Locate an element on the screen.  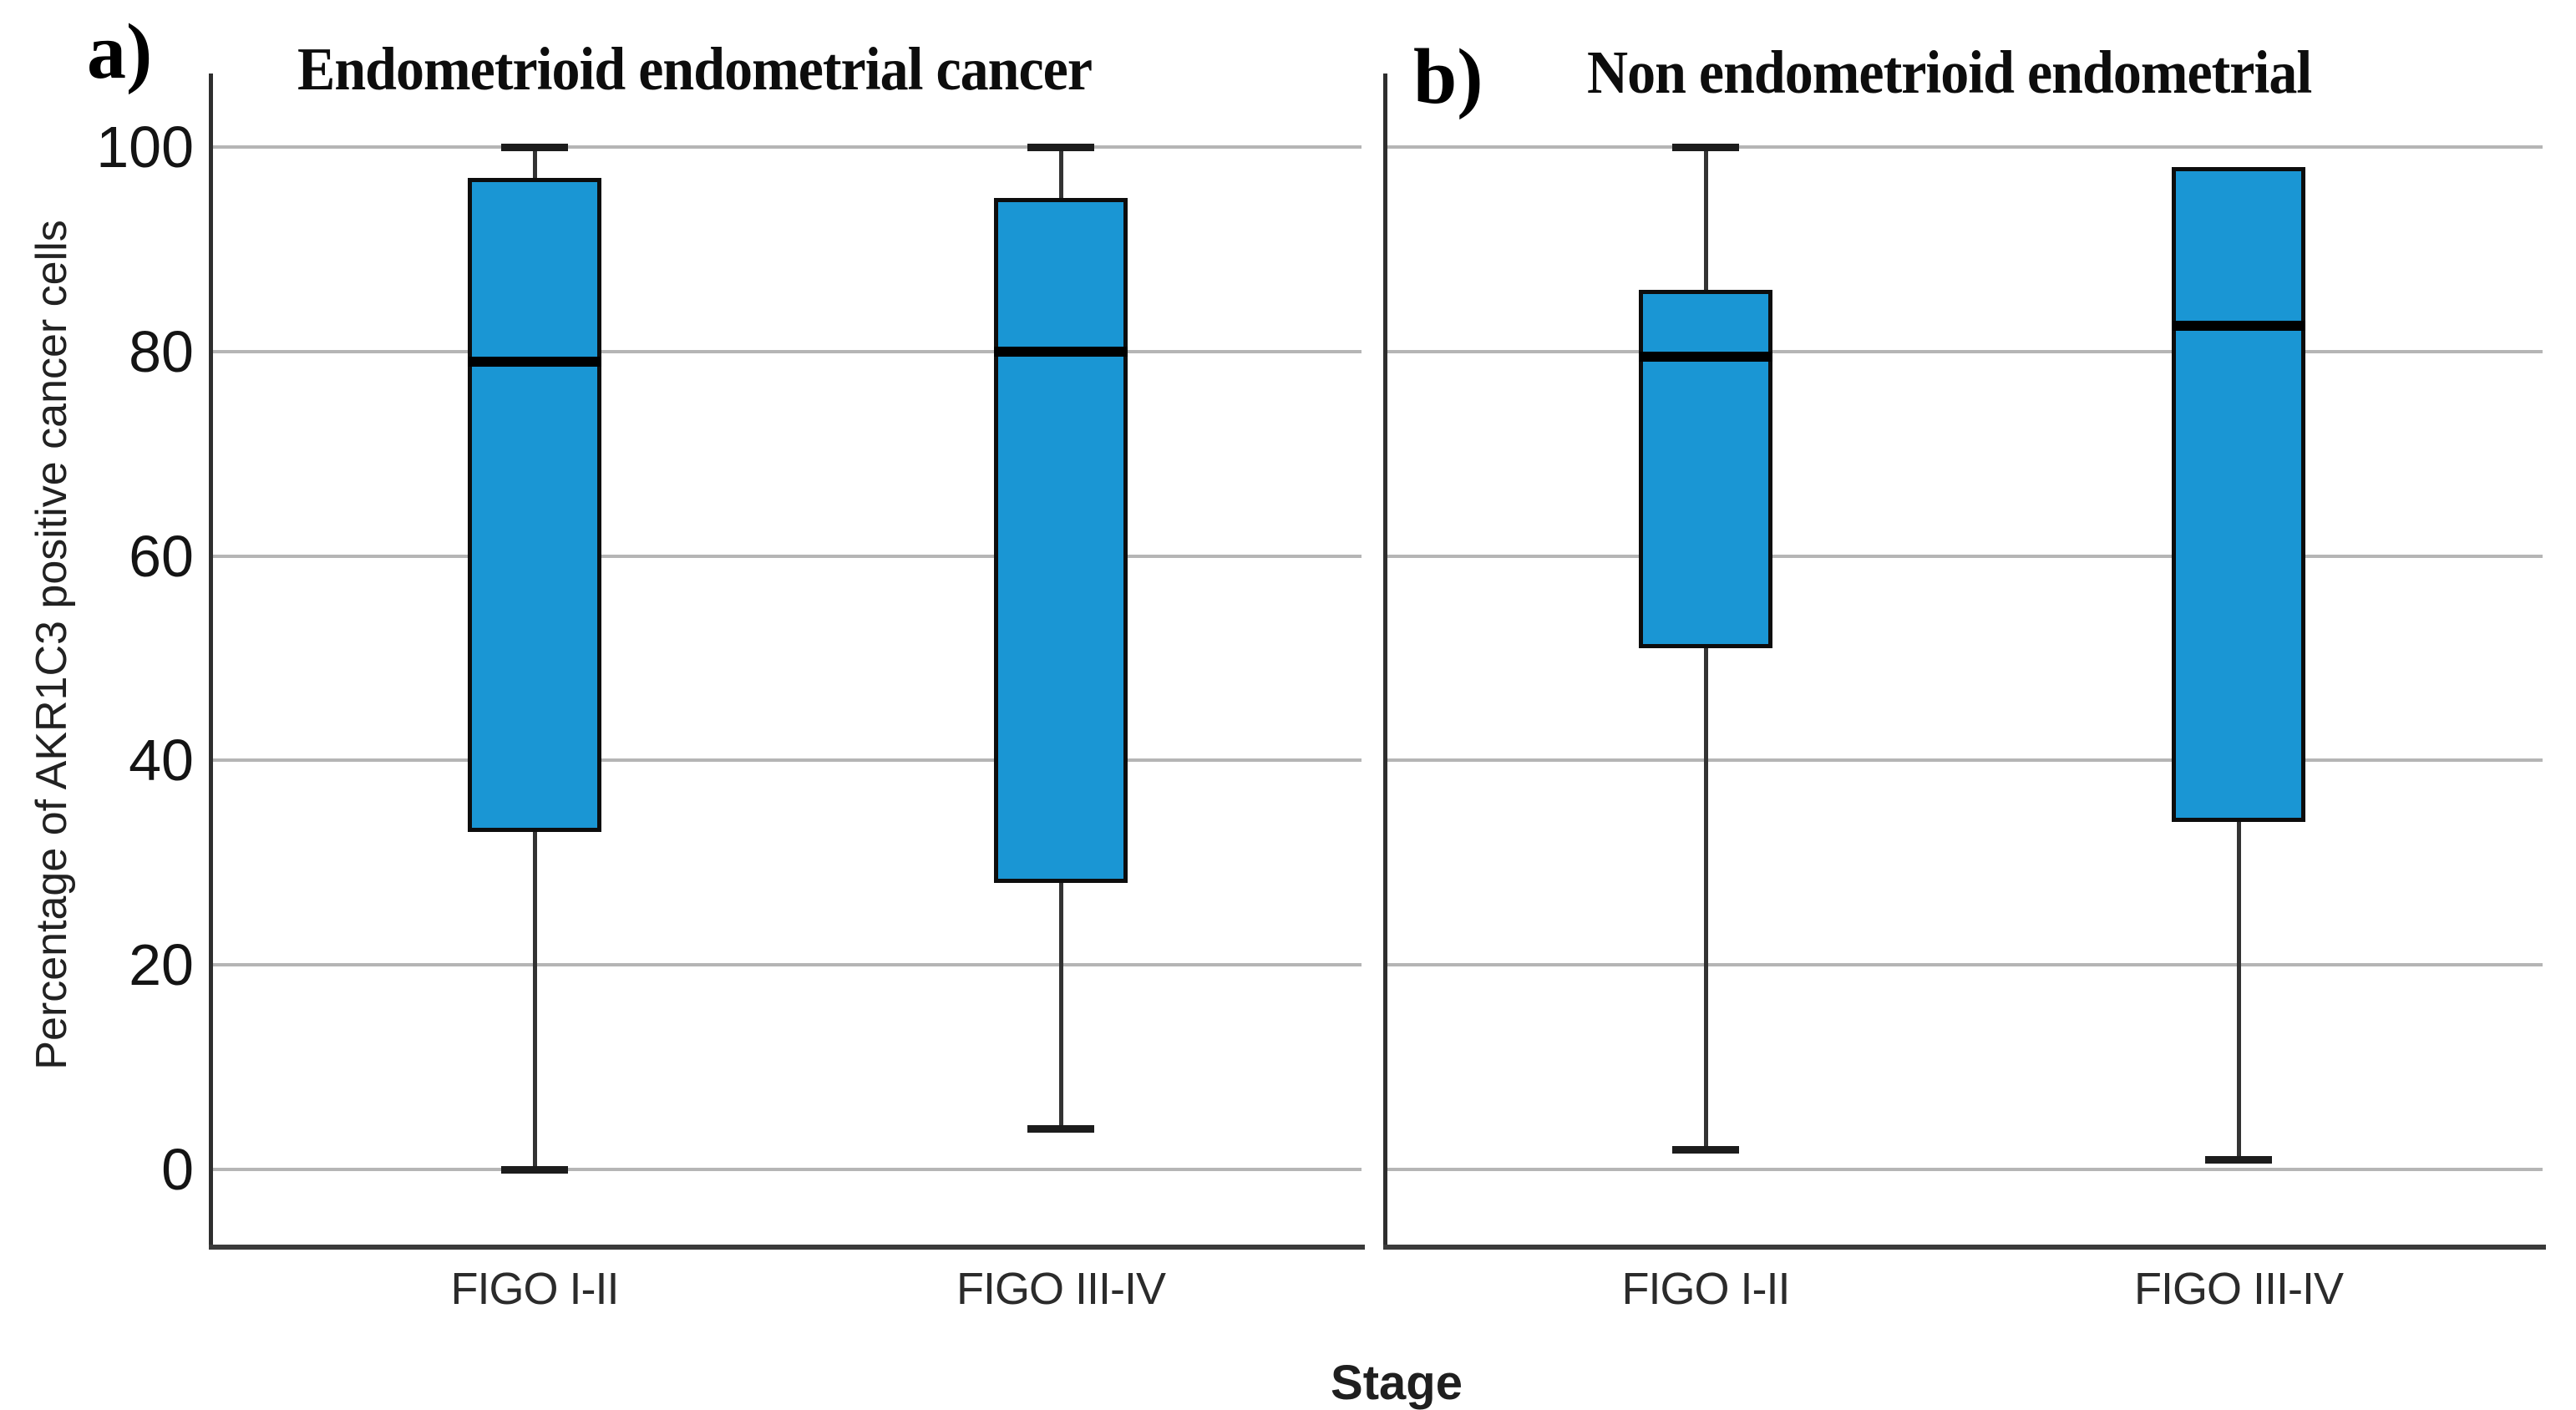
panel-b-letter: b) is located at coordinates (1448, 76).